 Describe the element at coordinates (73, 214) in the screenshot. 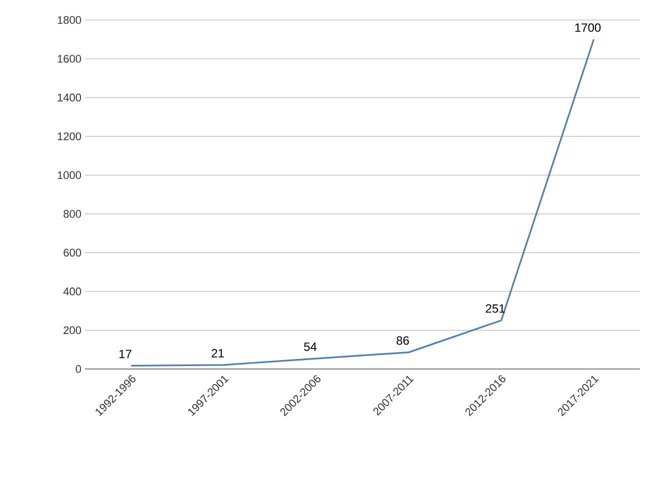

I see `y-tick-label: 800` at that location.